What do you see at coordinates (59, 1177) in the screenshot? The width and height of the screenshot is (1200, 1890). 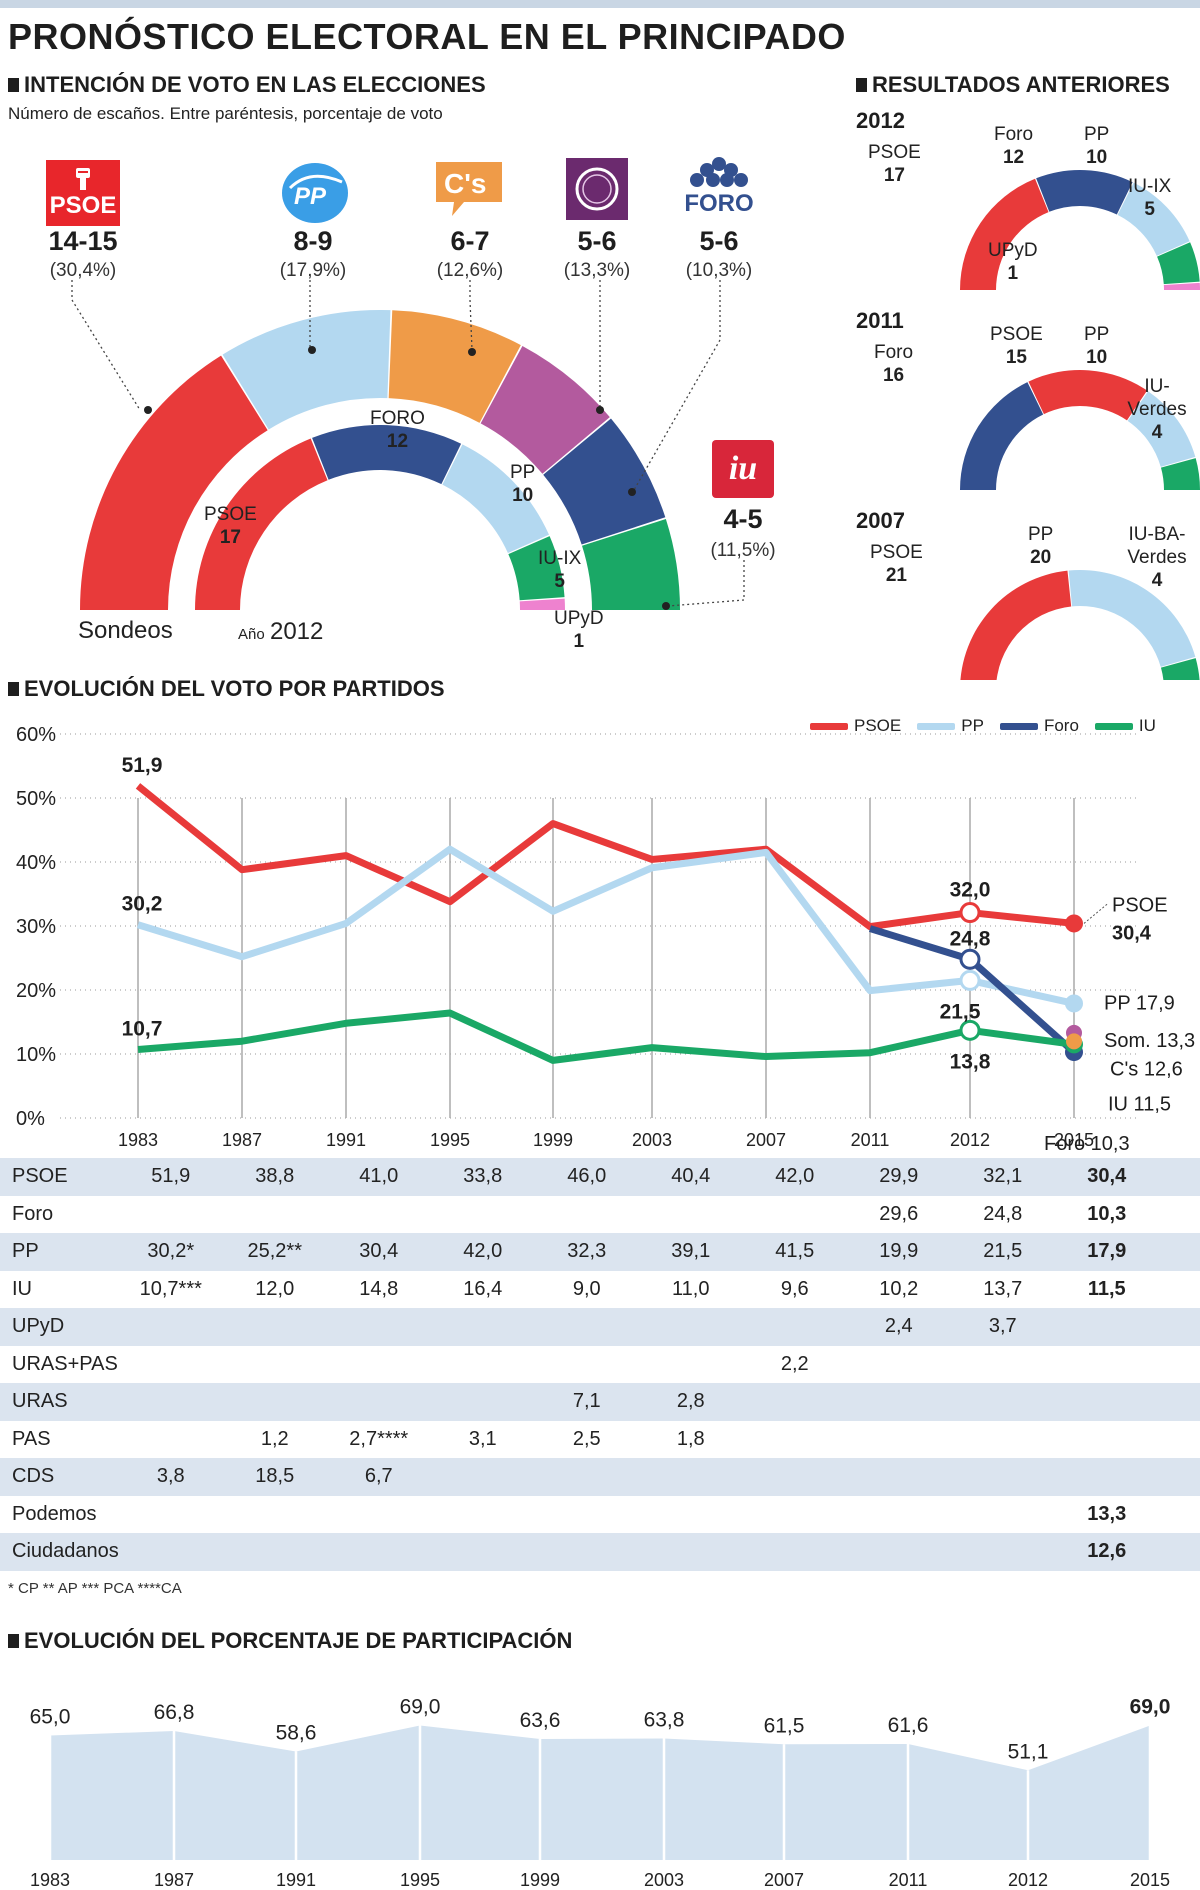 I see `table-party-name: PSOE` at bounding box center [59, 1177].